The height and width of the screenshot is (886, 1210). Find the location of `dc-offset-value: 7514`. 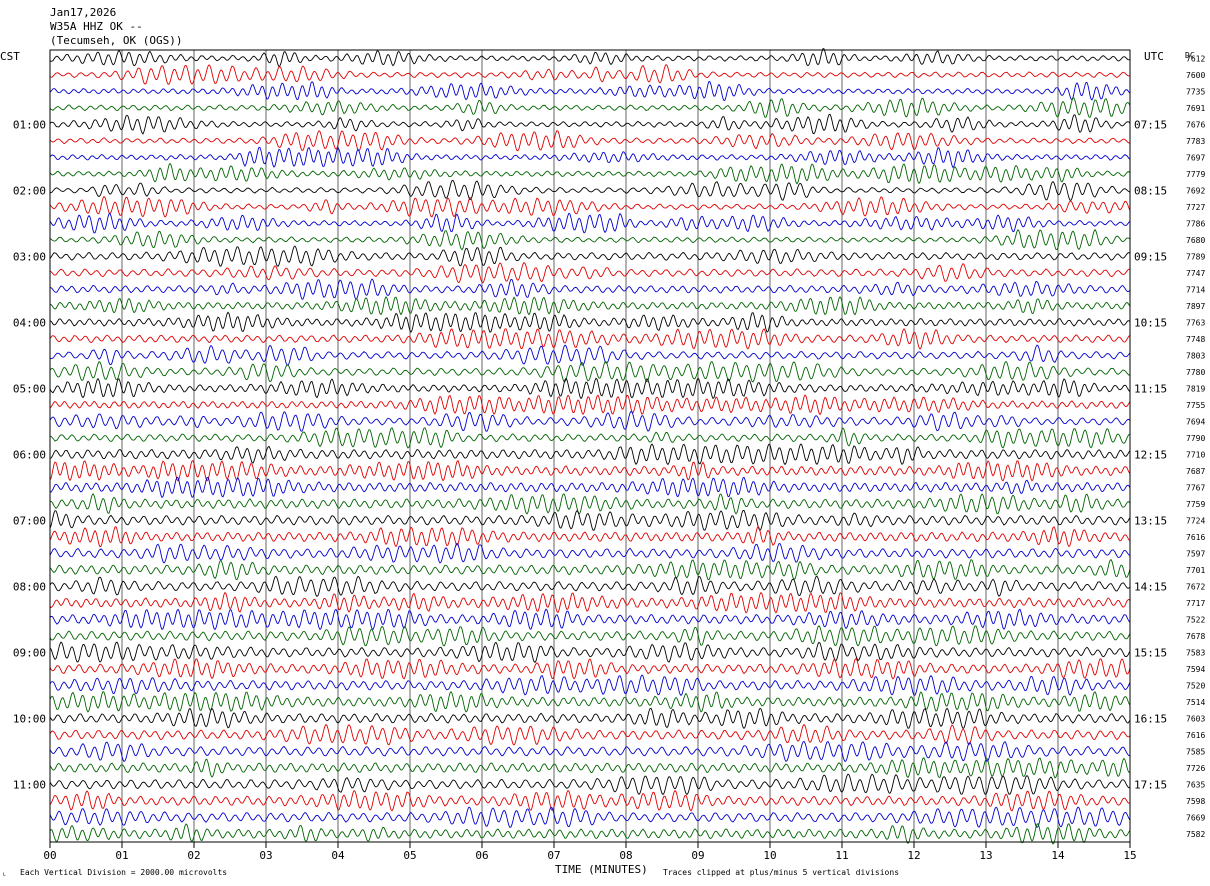

dc-offset-value: 7514 is located at coordinates (1195, 702).